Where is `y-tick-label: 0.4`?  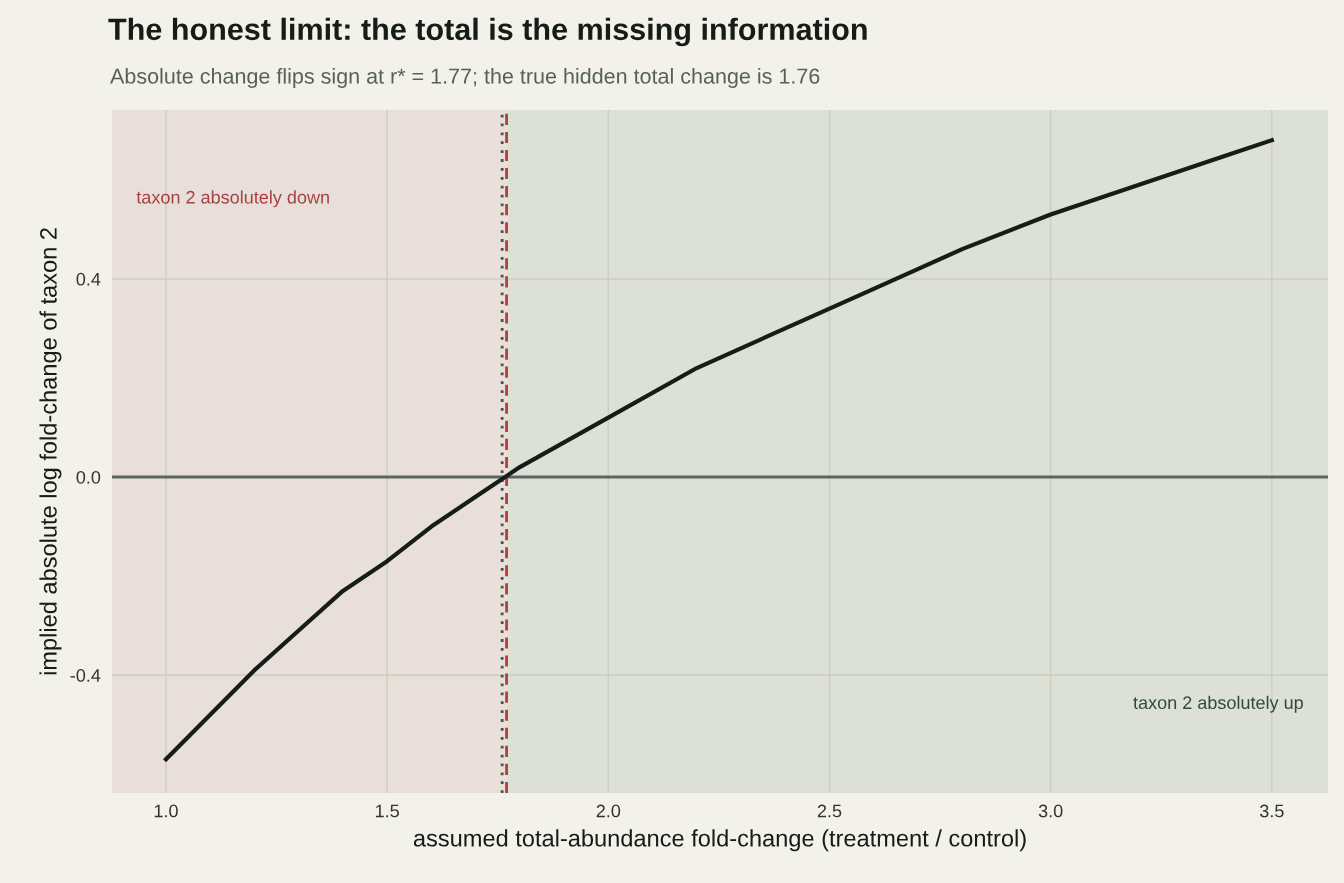 y-tick-label: 0.4 is located at coordinates (88, 279).